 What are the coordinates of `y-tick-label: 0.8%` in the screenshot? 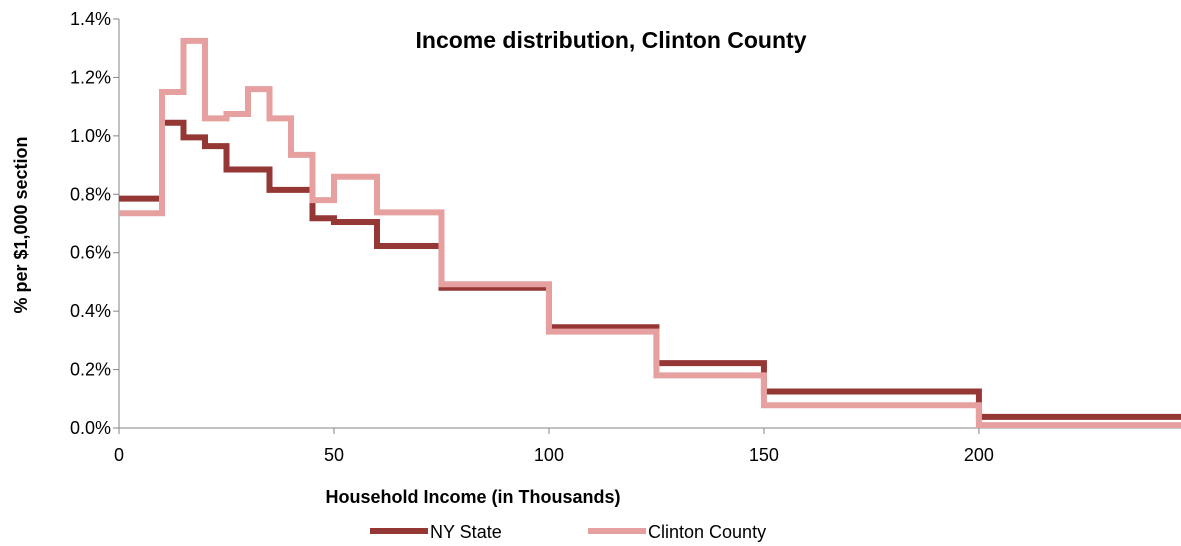 It's located at (90, 194).